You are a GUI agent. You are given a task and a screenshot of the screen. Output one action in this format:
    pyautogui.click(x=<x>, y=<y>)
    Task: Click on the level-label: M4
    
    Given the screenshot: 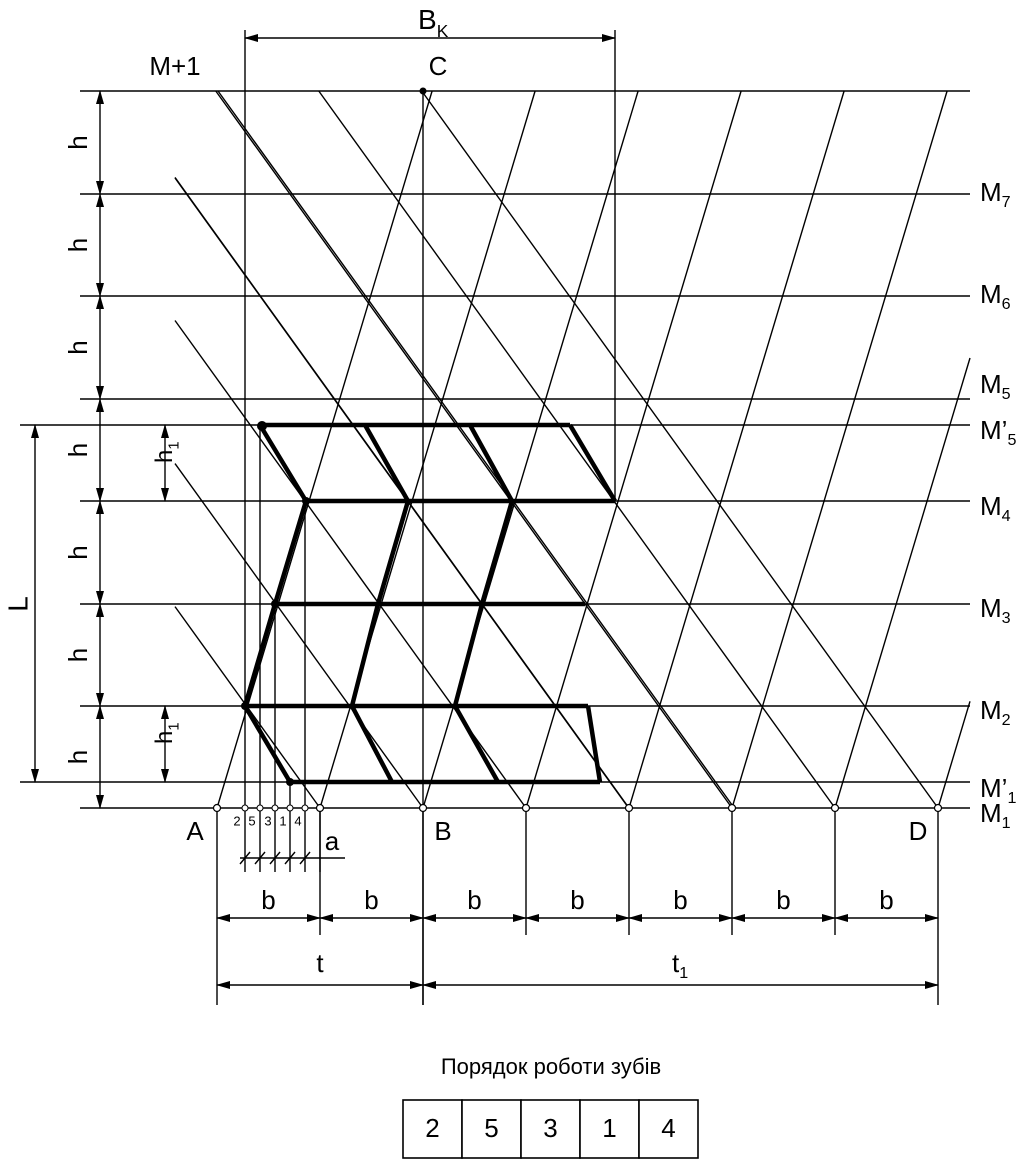 What is the action you would take?
    pyautogui.click(x=995, y=508)
    